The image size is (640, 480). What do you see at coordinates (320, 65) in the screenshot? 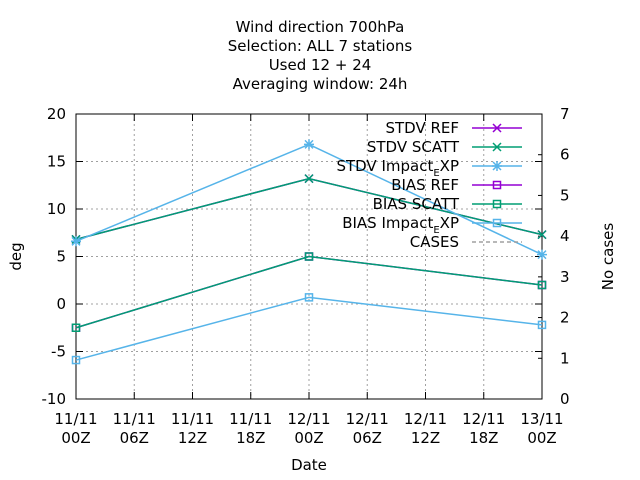
I see `title-line: Used 12 + 24` at bounding box center [320, 65].